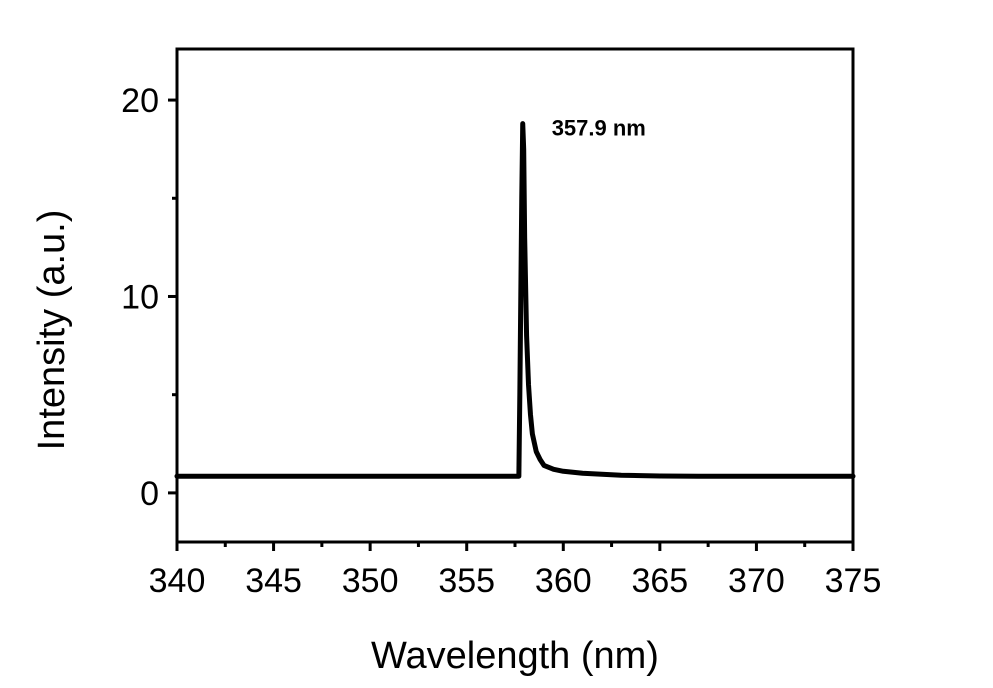 Image resolution: width=993 pixels, height=688 pixels. Describe the element at coordinates (370, 581) in the screenshot. I see `x-tick-label: 350` at that location.